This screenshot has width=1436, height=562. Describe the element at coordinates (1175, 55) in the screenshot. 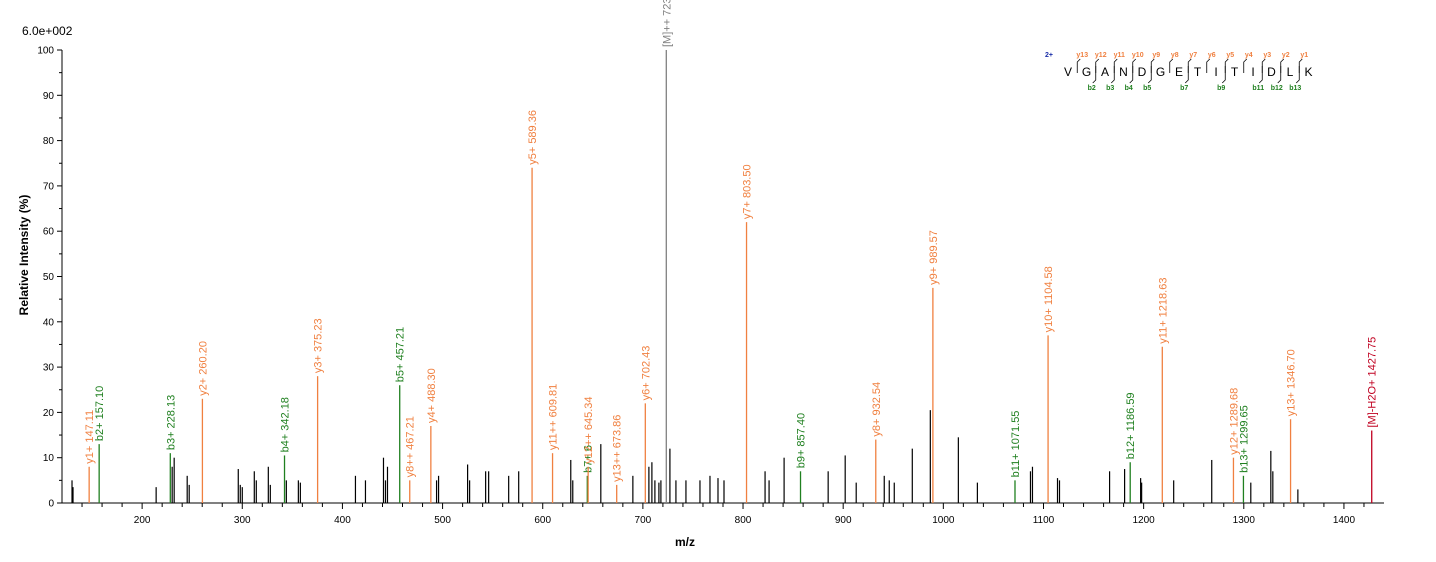

I see `y-ion-label: y8` at that location.